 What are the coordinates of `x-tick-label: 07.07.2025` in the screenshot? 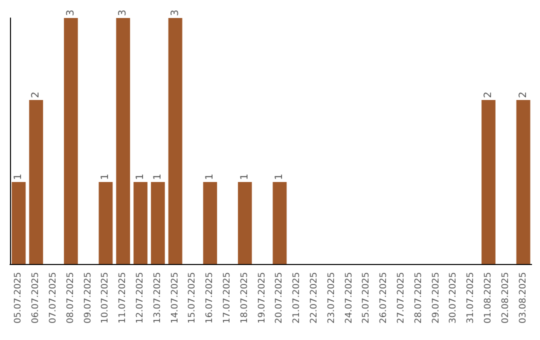 It's located at (53, 298).